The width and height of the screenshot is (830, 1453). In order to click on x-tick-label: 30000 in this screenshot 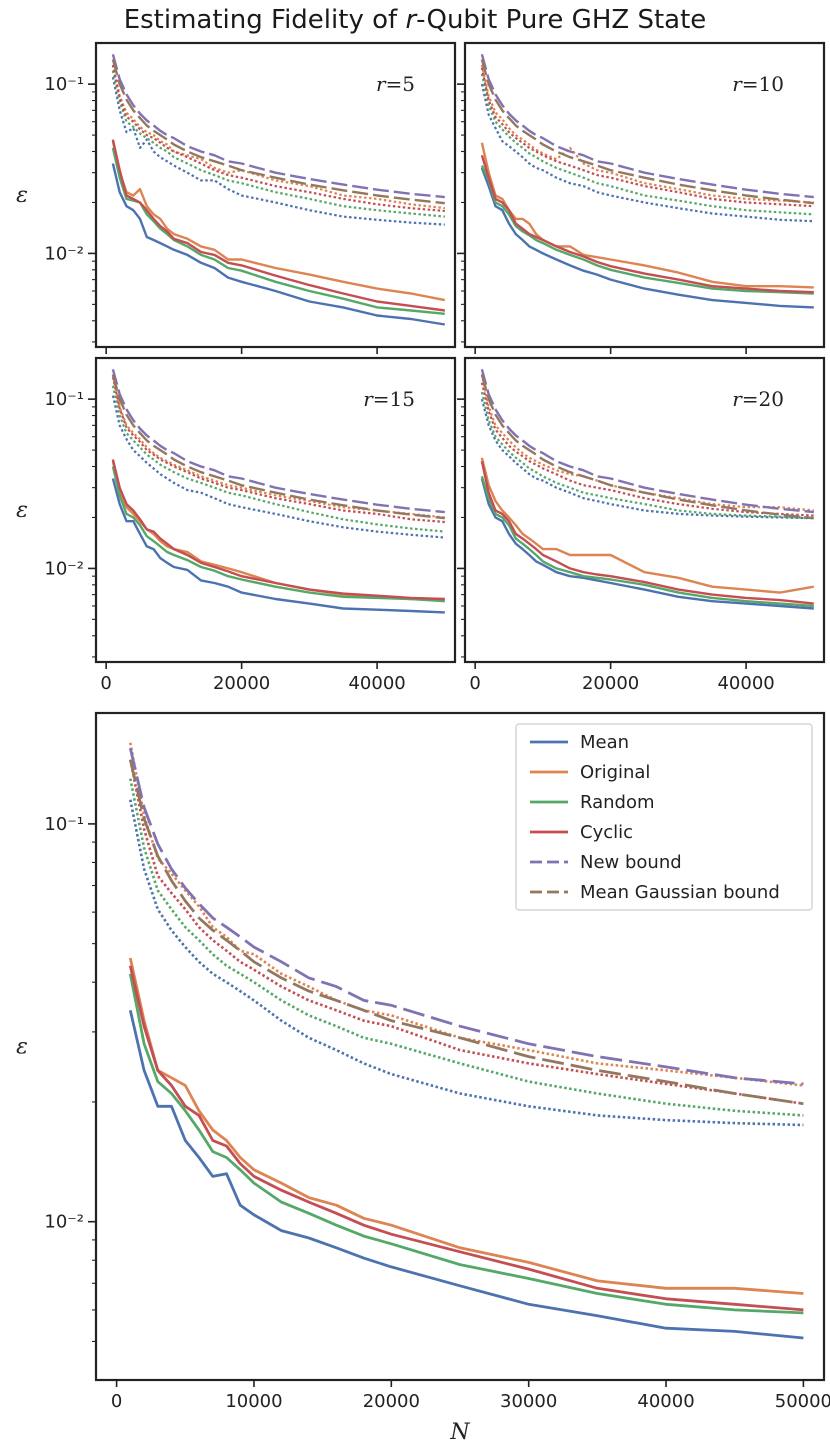, I will do `click(528, 1401)`.